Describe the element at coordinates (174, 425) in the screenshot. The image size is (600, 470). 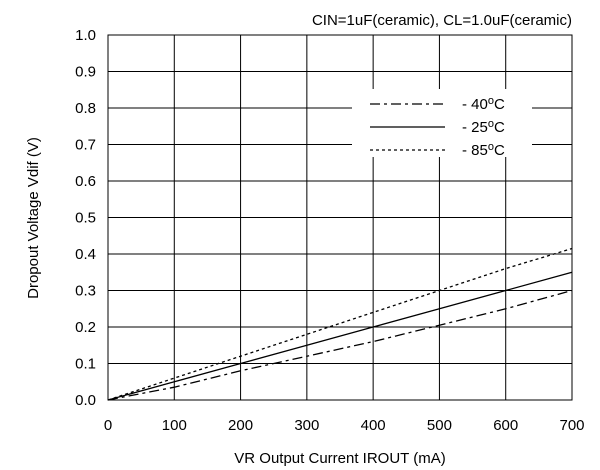
I see `x-tick-label: 100` at that location.